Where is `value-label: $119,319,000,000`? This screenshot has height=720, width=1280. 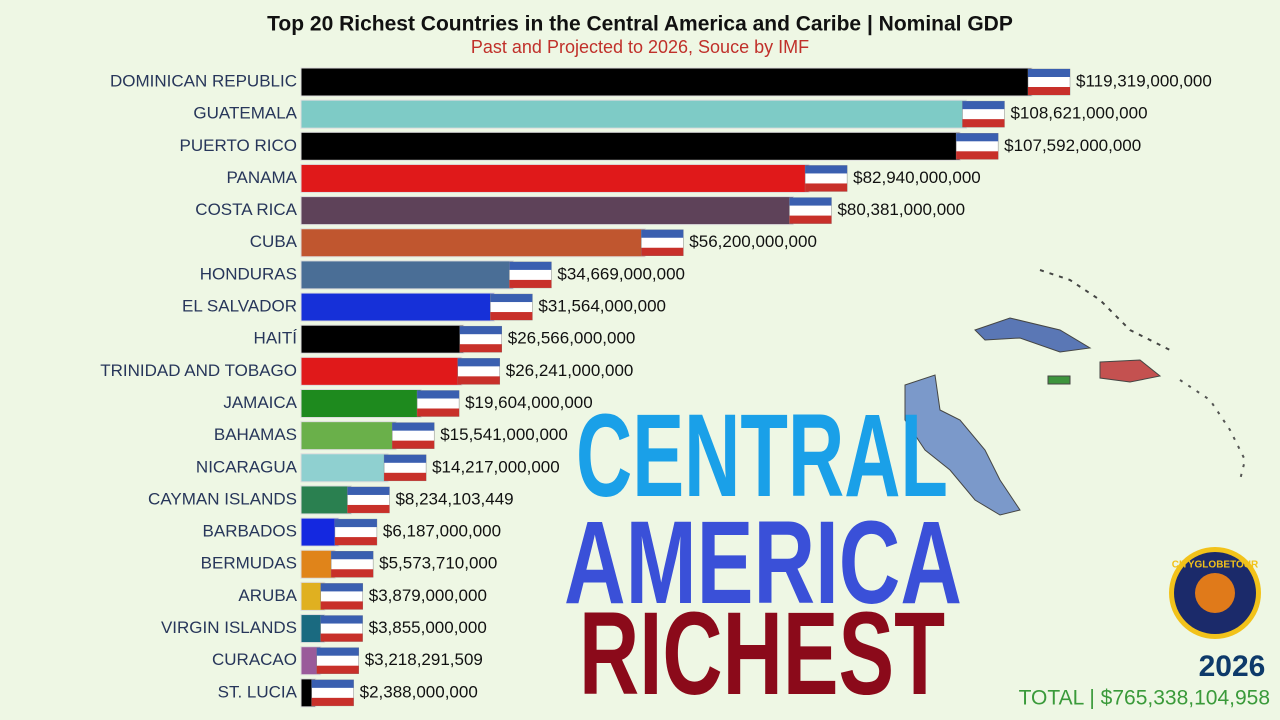 value-label: $119,319,000,000 is located at coordinates (1144, 80).